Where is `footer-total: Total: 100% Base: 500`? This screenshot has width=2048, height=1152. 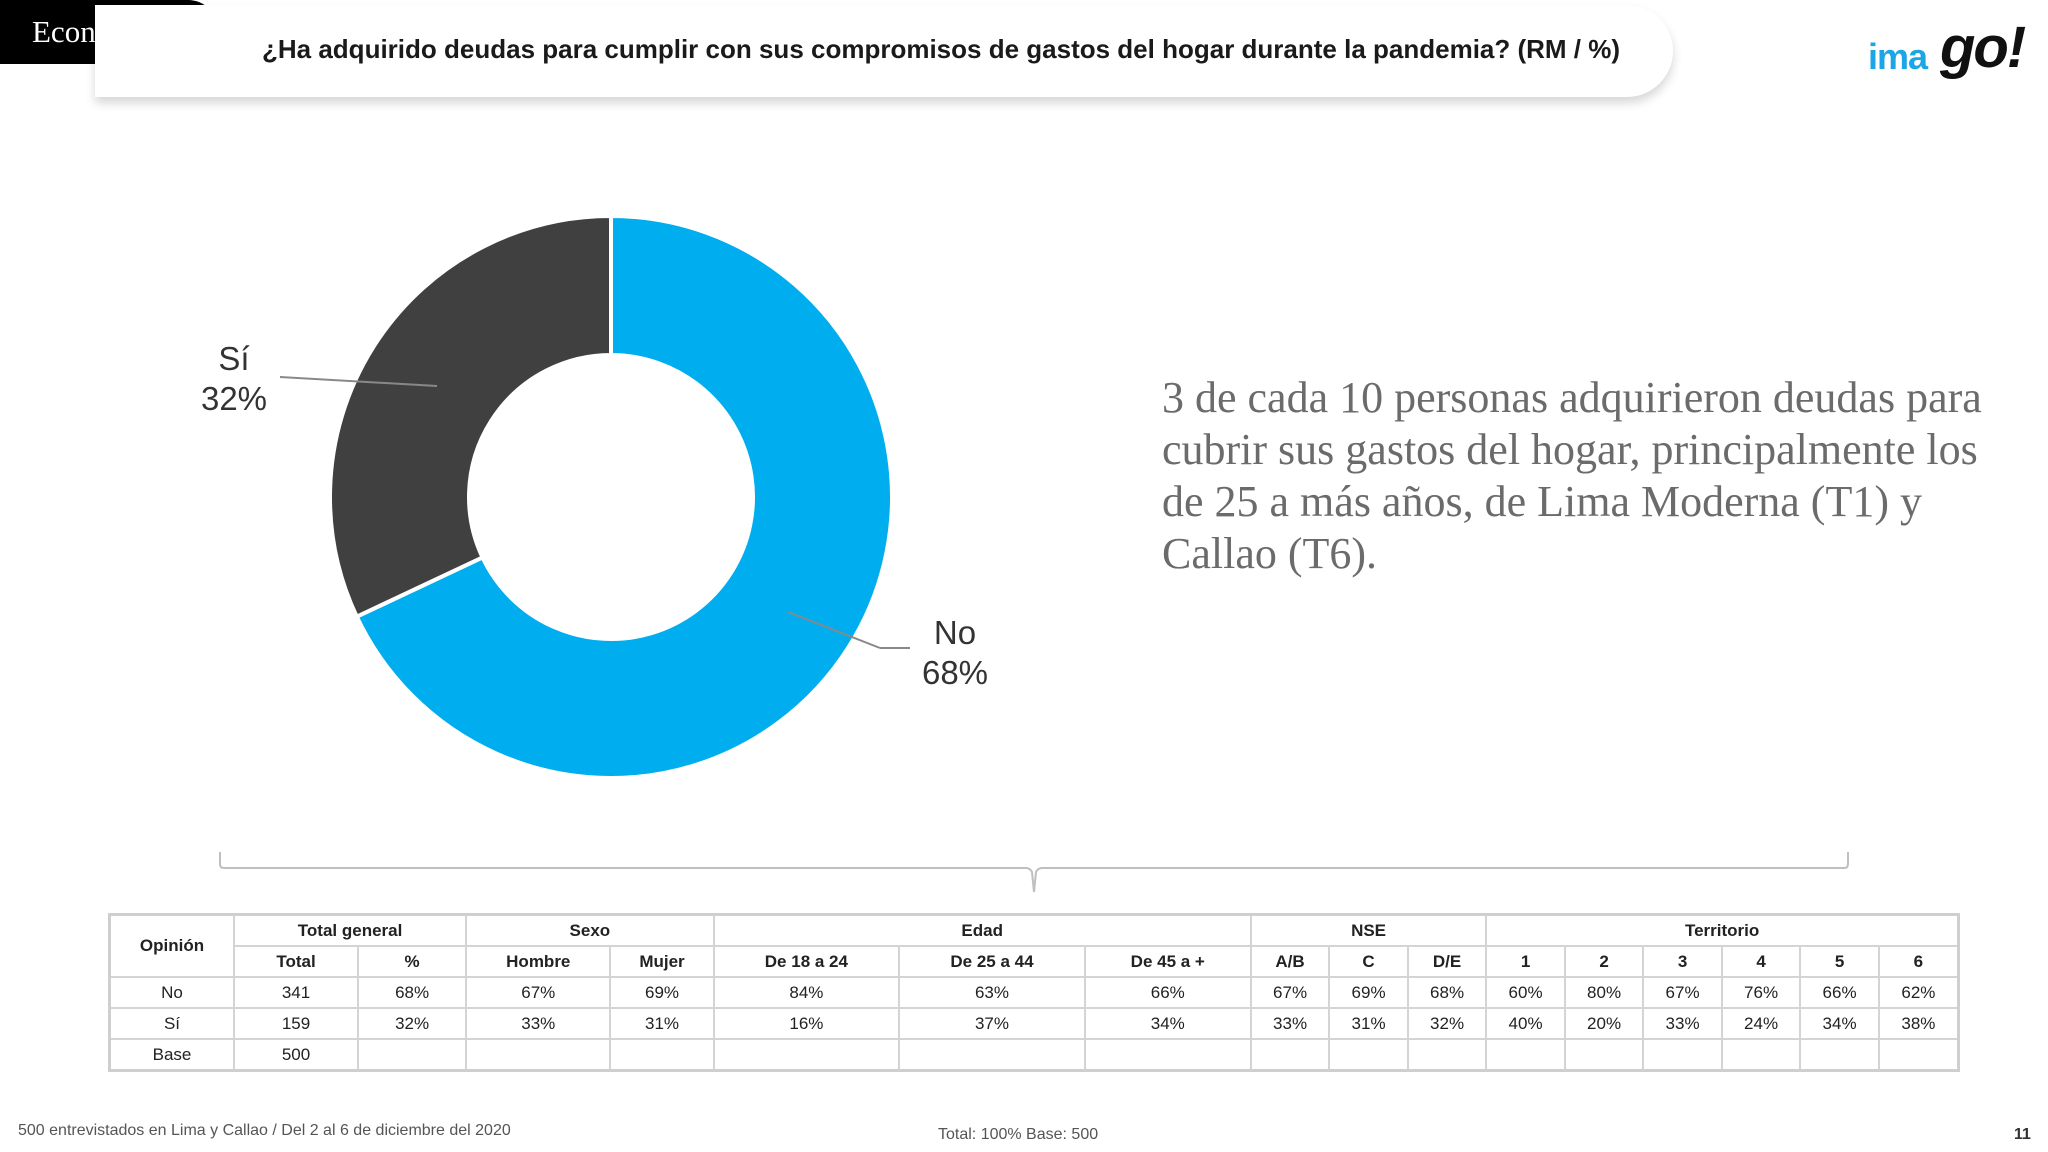
footer-total: Total: 100% Base: 500 is located at coordinates (1018, 1134).